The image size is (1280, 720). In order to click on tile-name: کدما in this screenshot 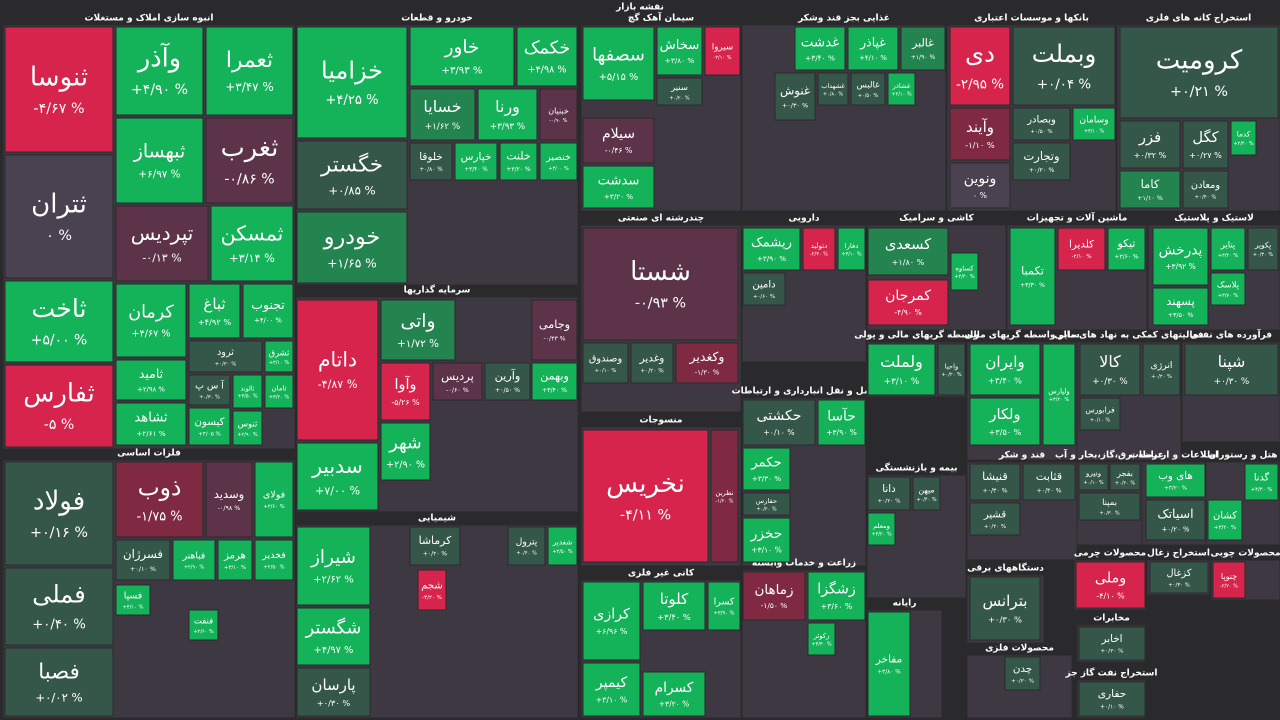, I will do `click(1244, 134)`.